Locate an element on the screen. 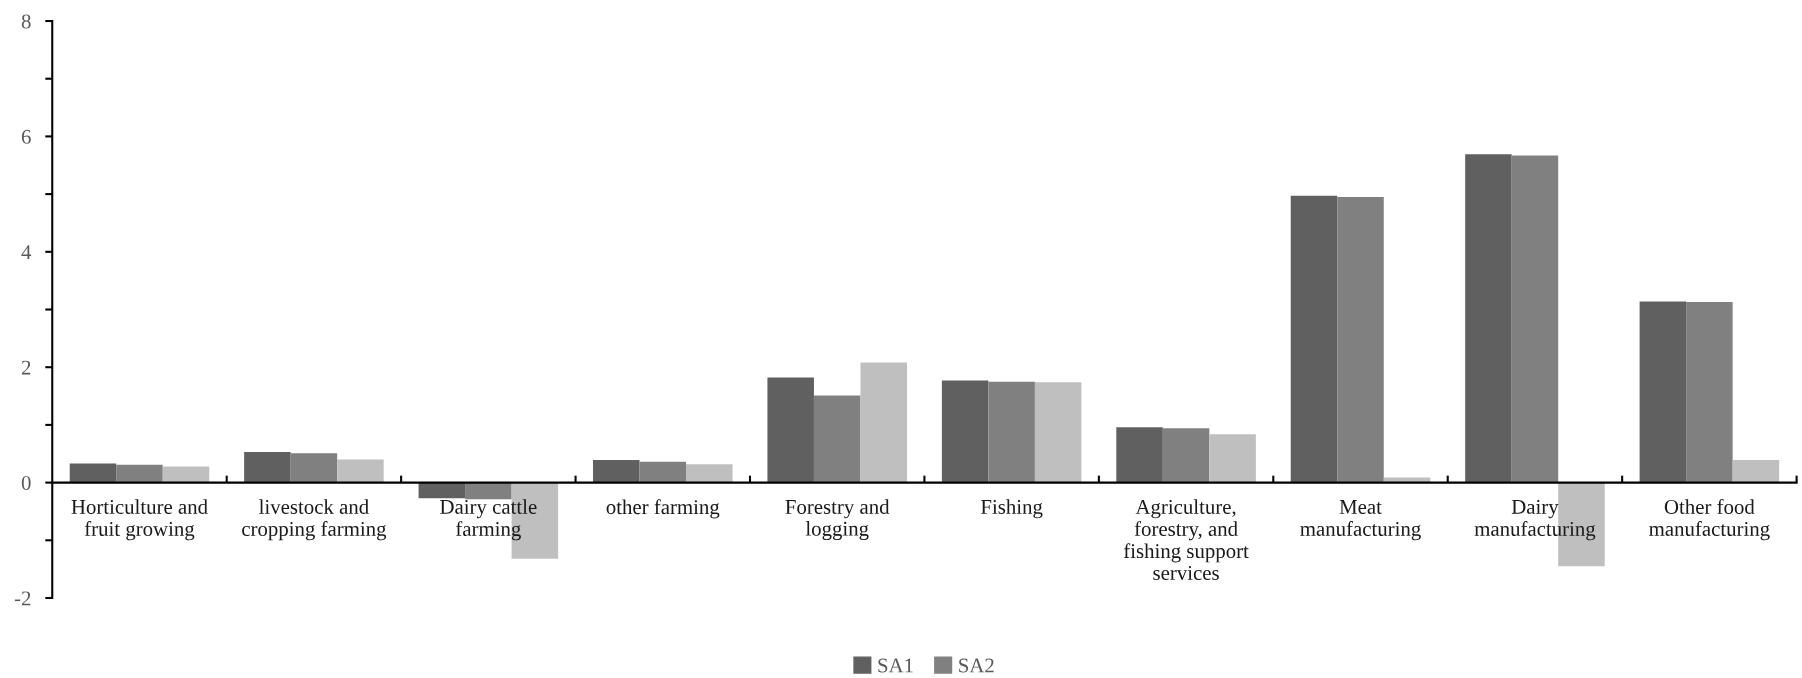  legend-label: SA2 is located at coordinates (976, 665).